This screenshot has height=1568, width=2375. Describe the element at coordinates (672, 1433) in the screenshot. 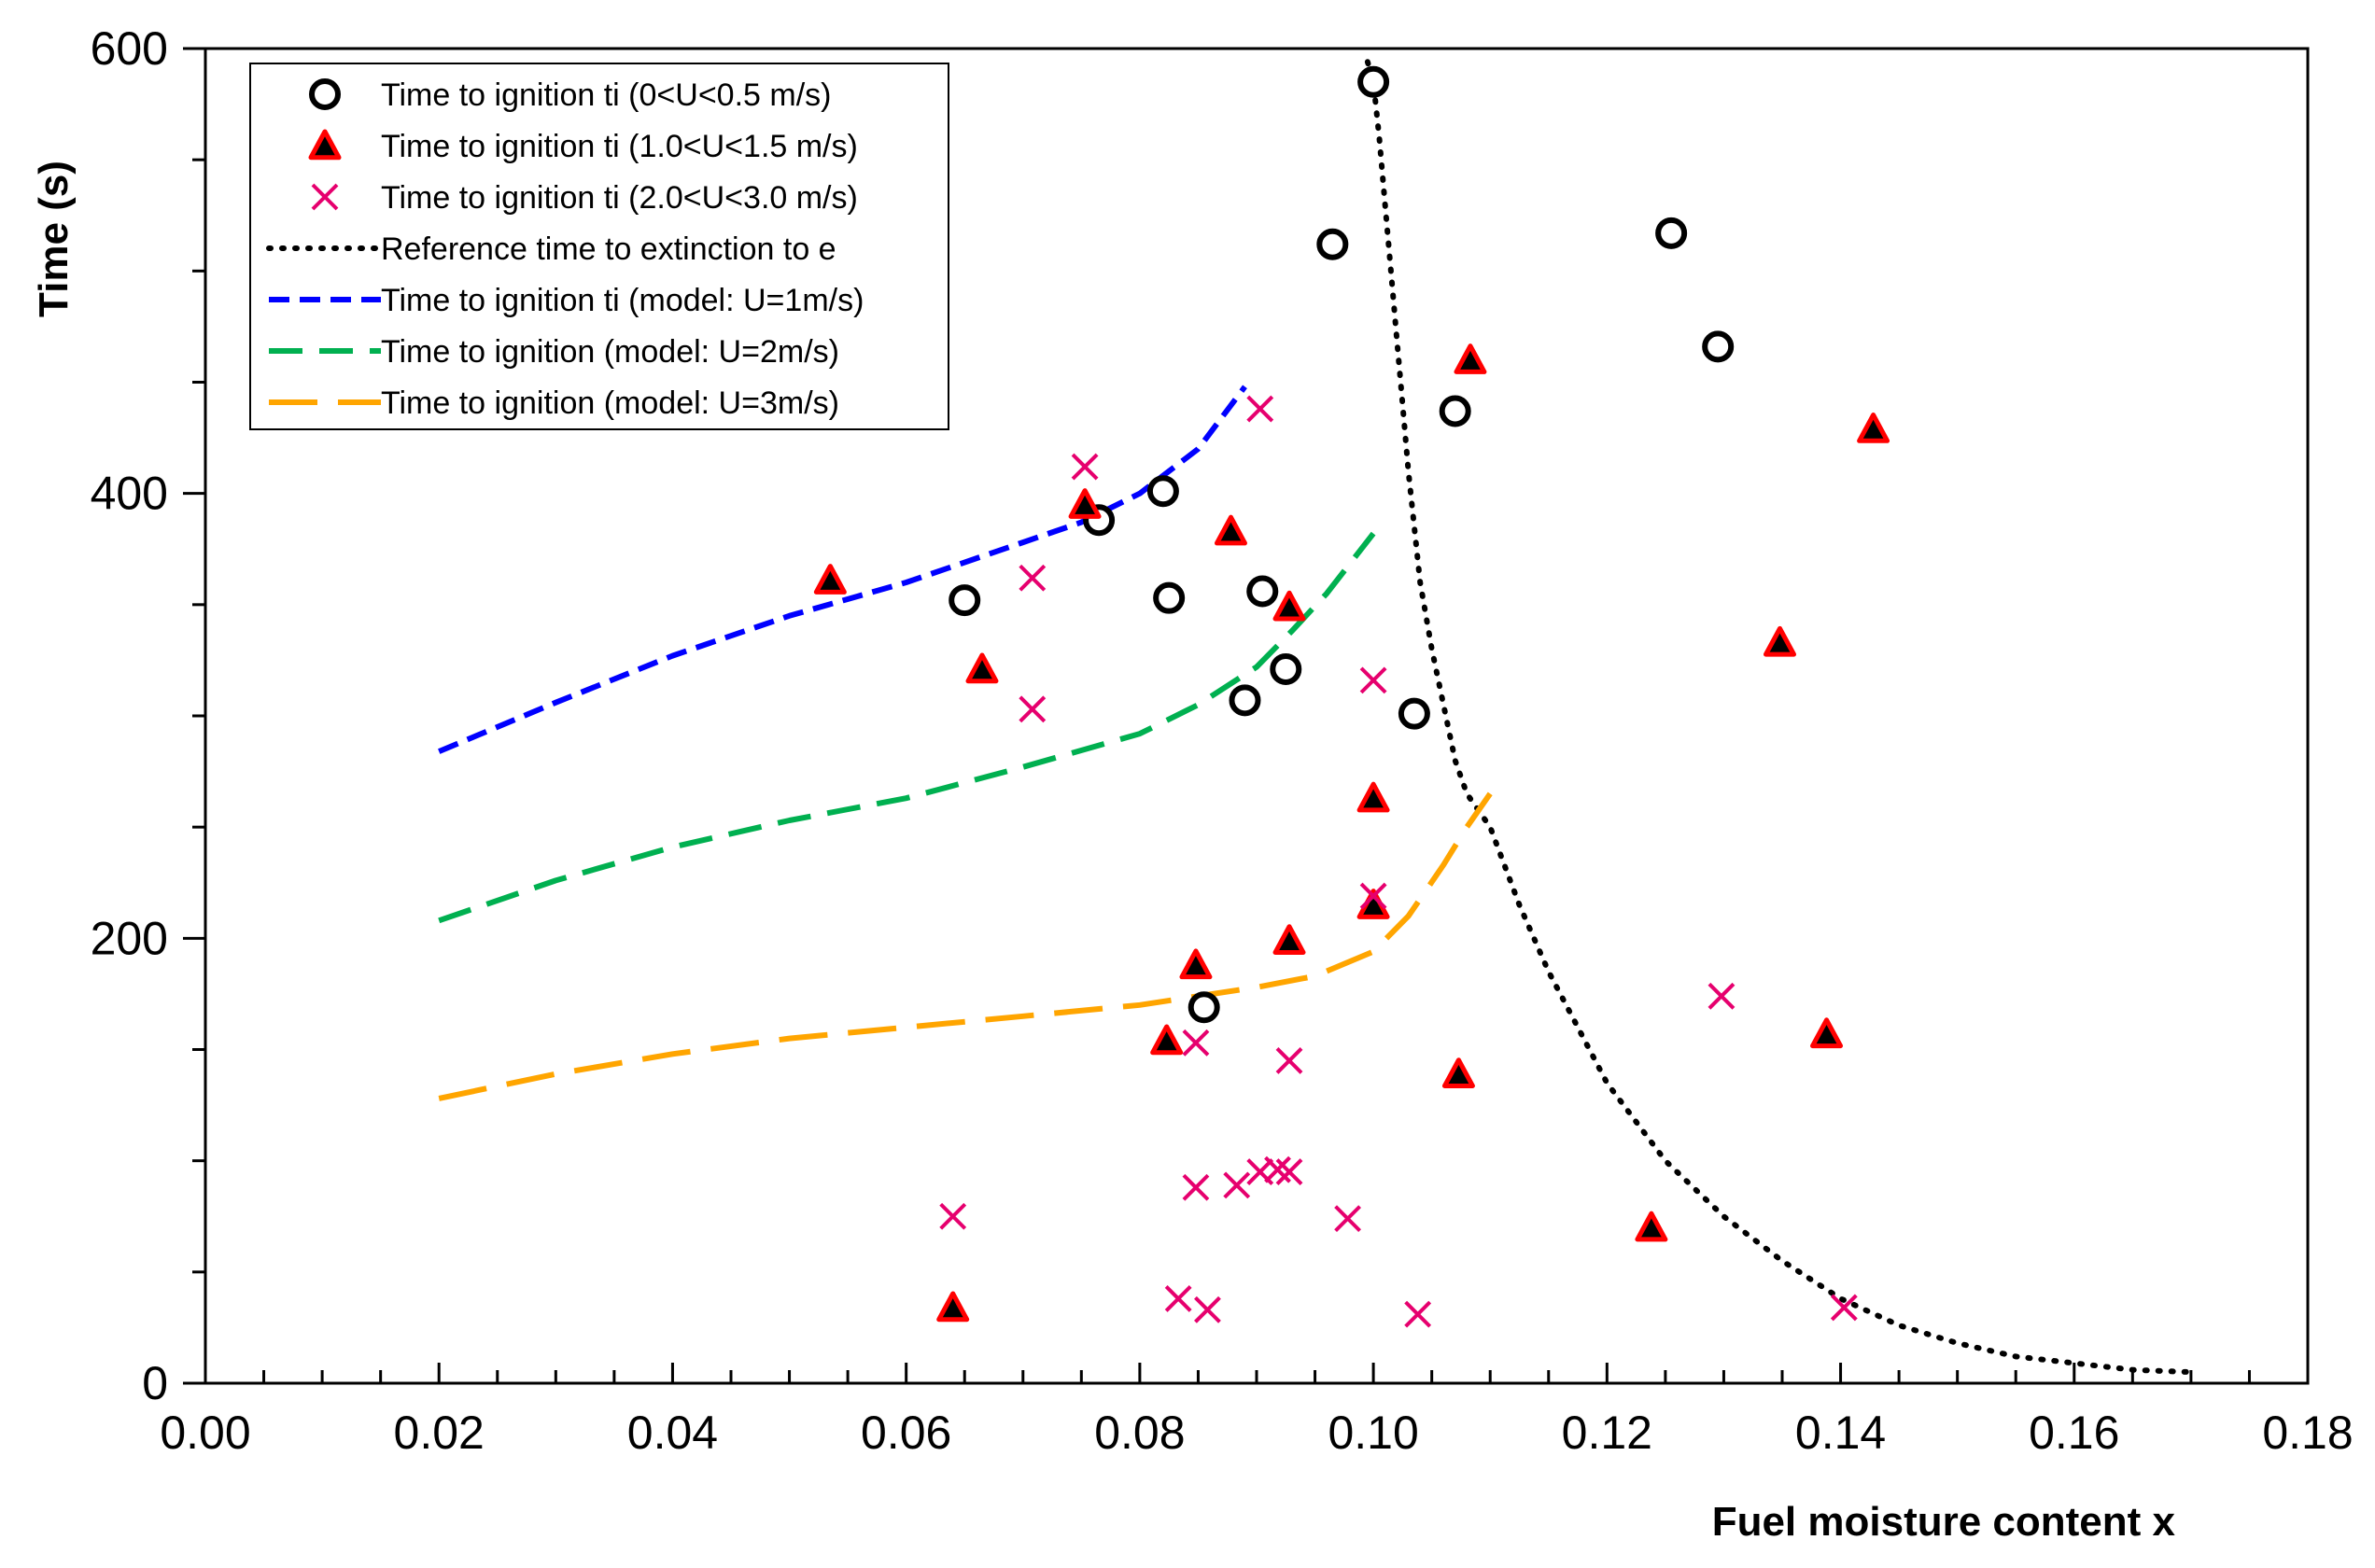

I see `x-tick-label: 0.04` at that location.